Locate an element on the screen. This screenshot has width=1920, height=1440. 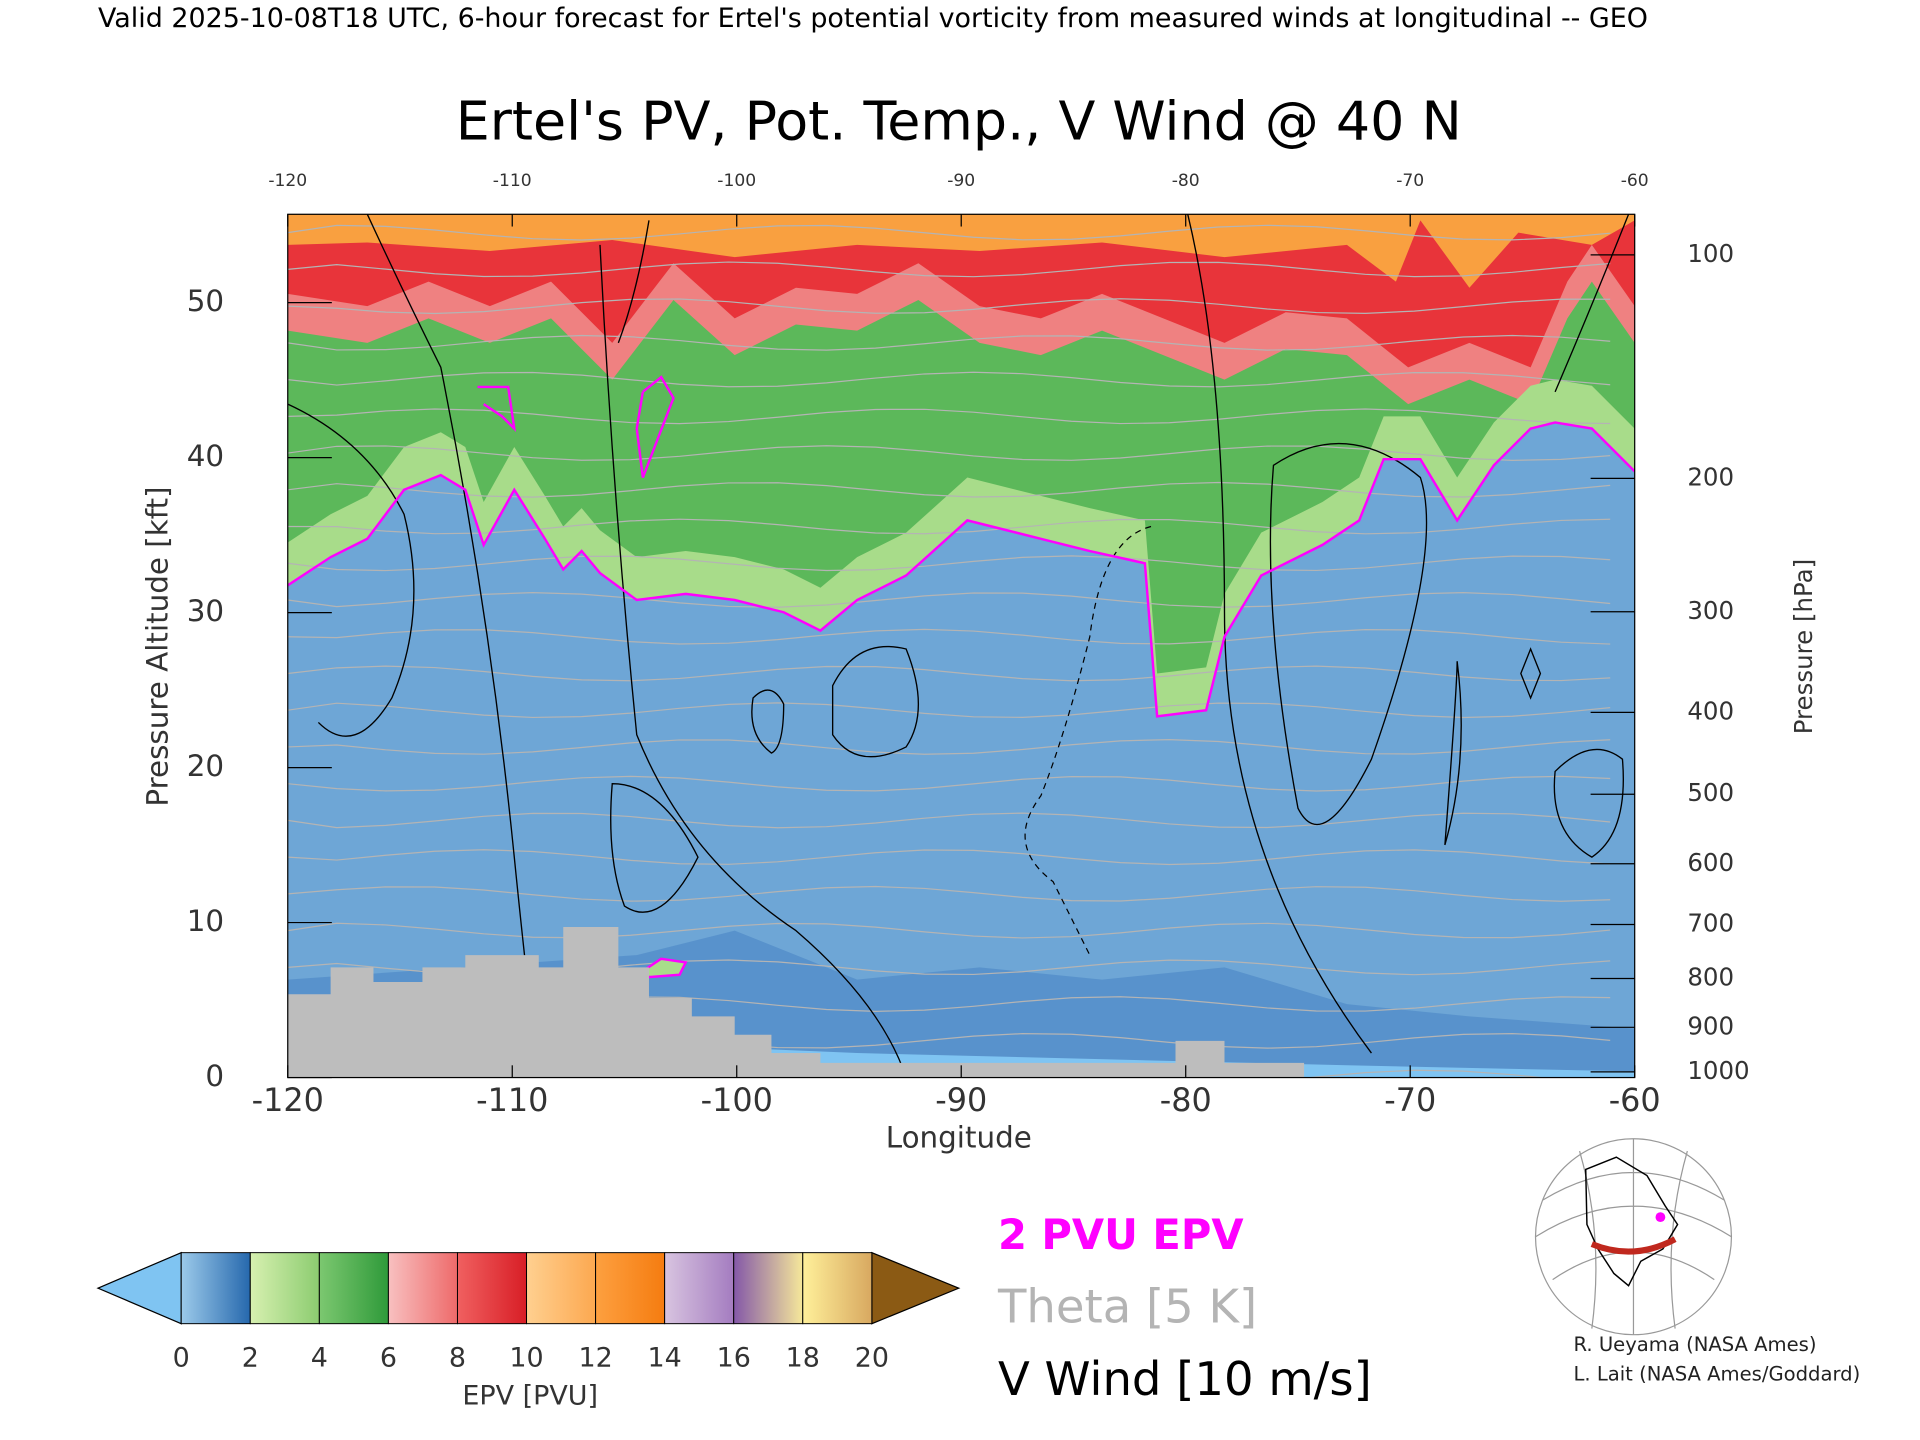
x-top-tick-label: -60 is located at coordinates (1635, 181).